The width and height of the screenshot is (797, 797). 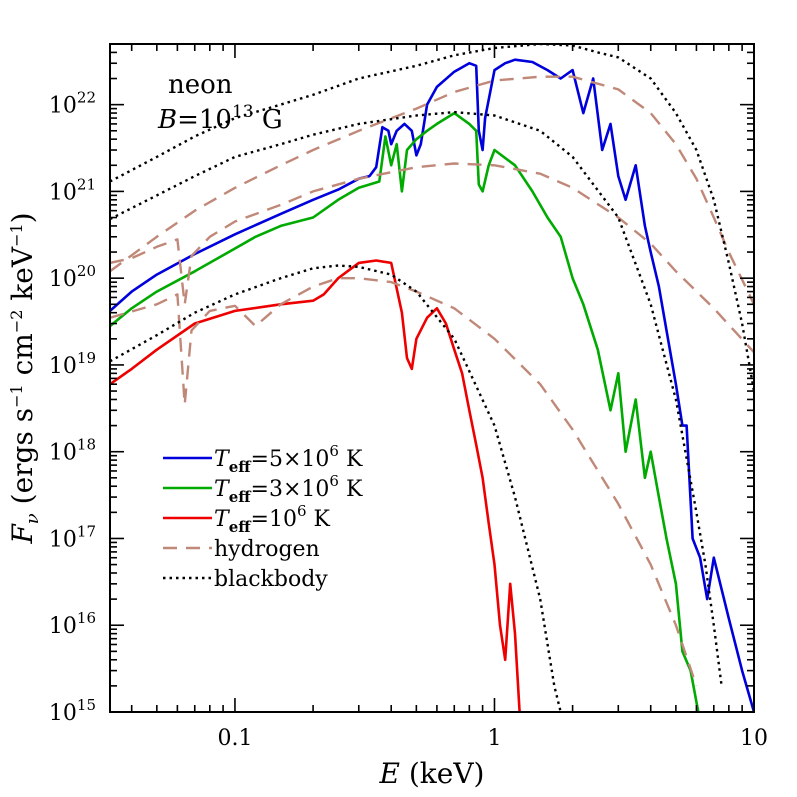 I want to click on y-tick-label: 1019, so click(x=72, y=364).